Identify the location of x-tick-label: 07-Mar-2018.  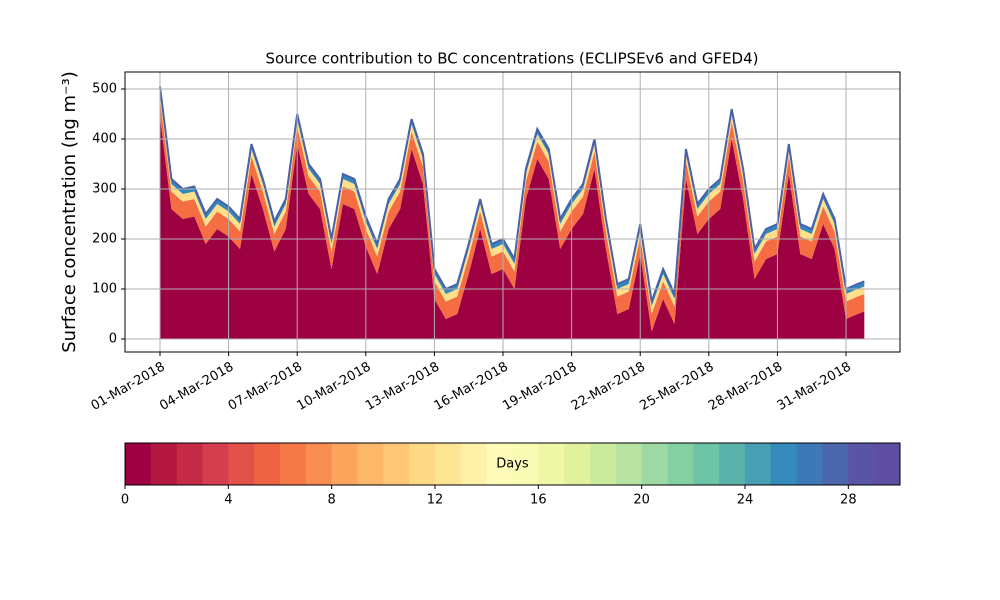
(265, 387).